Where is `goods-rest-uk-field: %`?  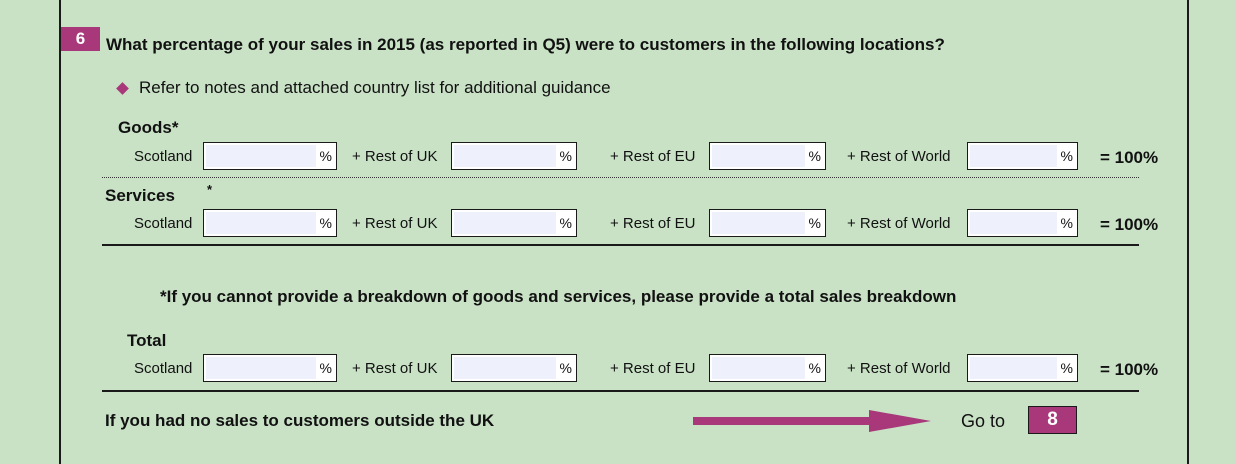 goods-rest-uk-field: % is located at coordinates (514, 156).